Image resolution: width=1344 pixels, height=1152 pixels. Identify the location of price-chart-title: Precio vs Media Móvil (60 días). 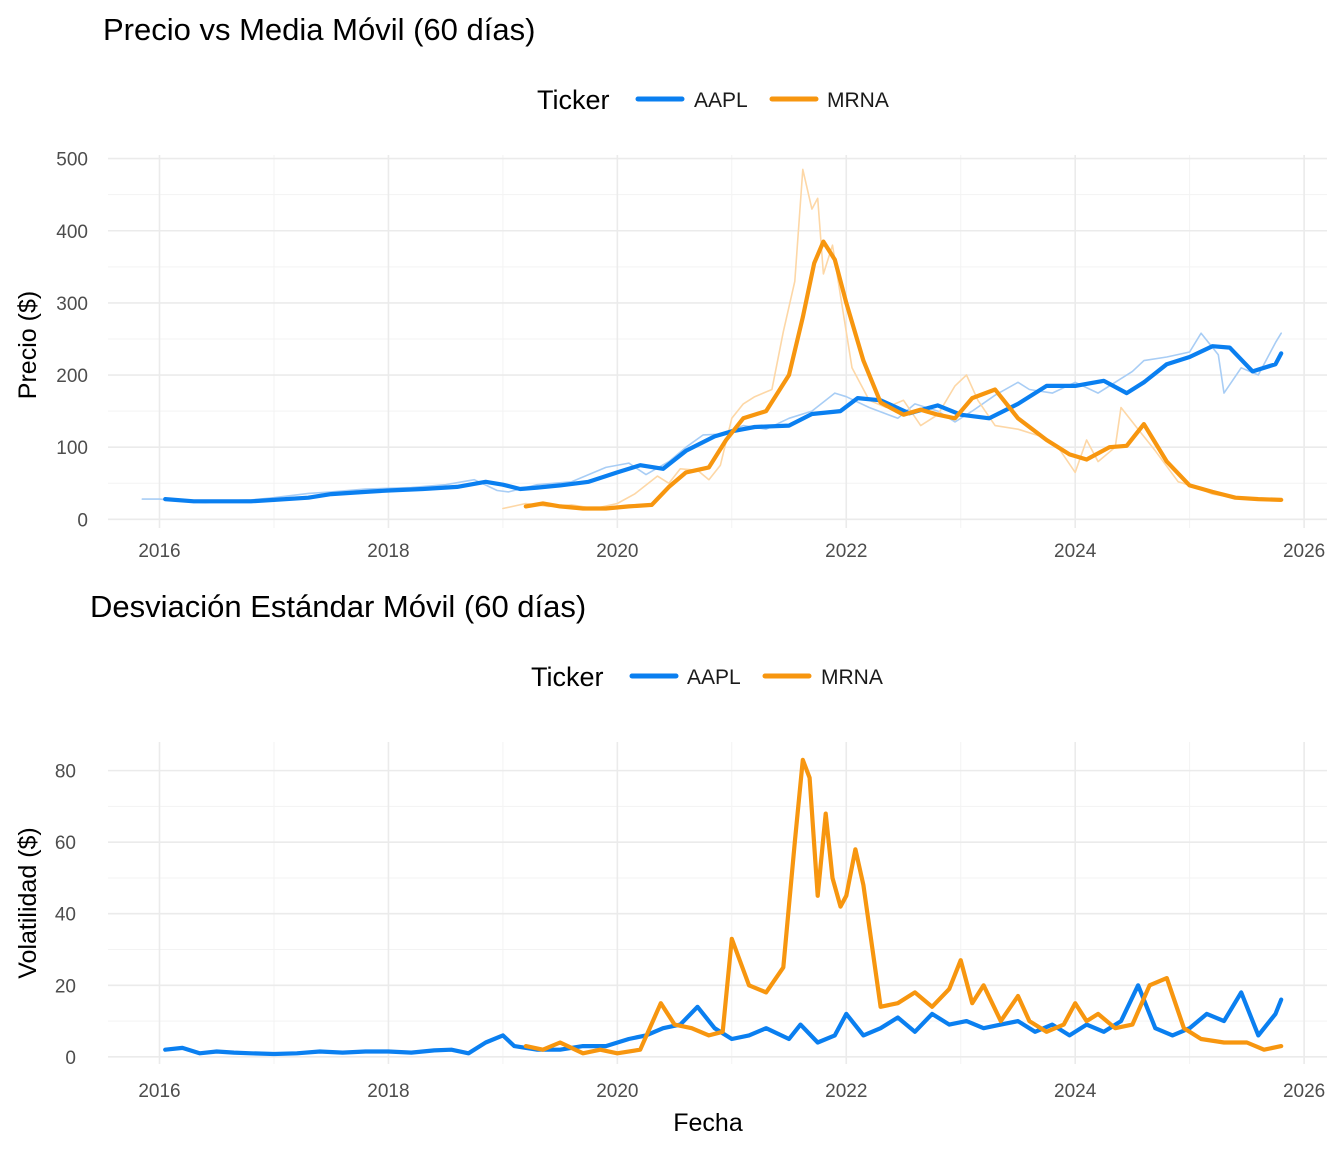
(319, 29).